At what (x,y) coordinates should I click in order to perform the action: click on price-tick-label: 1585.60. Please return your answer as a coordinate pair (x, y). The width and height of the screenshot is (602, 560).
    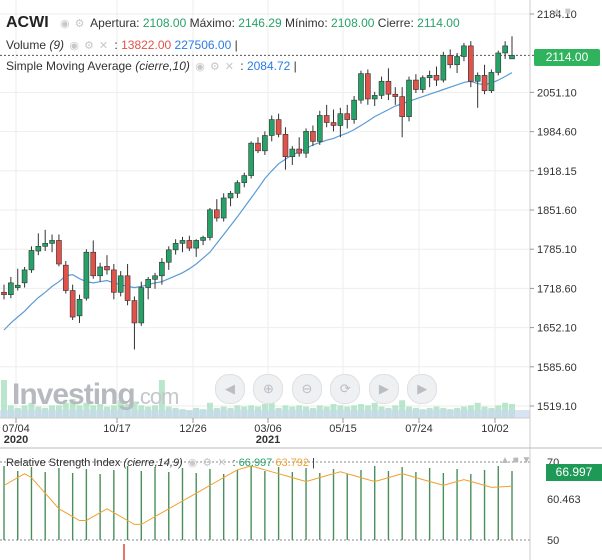
    Looking at the image, I should click on (557, 368).